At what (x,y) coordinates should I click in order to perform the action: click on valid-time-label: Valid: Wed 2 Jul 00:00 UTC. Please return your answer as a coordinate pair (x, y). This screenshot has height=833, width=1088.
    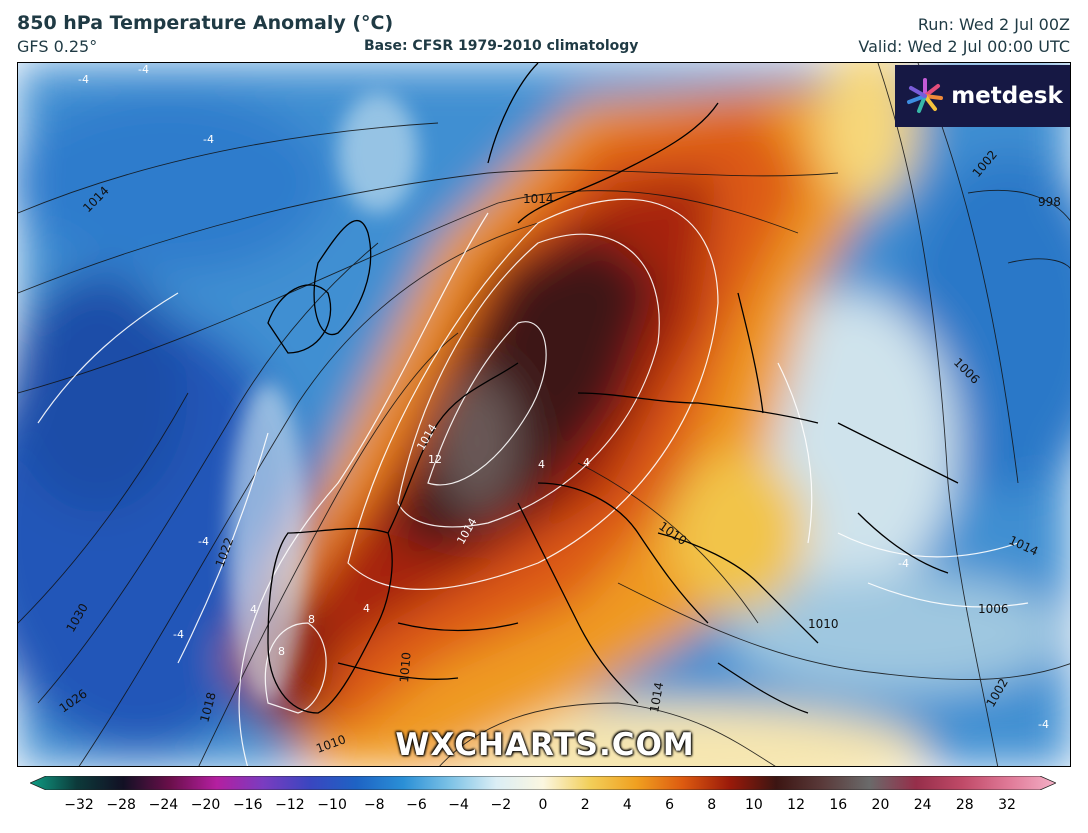
    Looking at the image, I should click on (964, 46).